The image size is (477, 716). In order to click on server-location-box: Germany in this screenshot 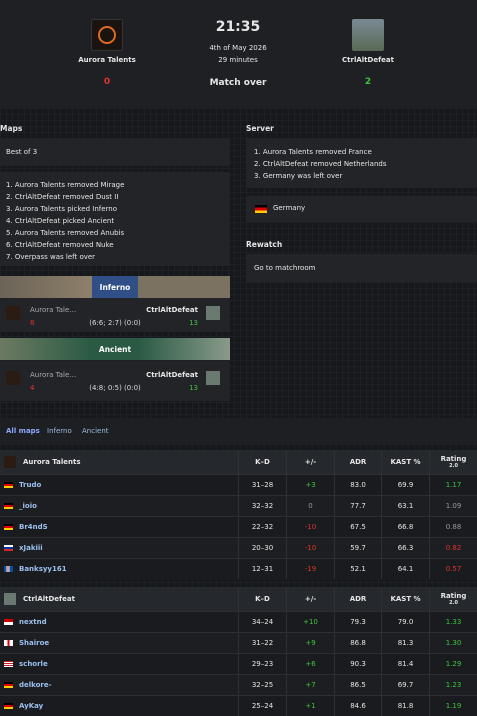, I will do `click(361, 209)`.